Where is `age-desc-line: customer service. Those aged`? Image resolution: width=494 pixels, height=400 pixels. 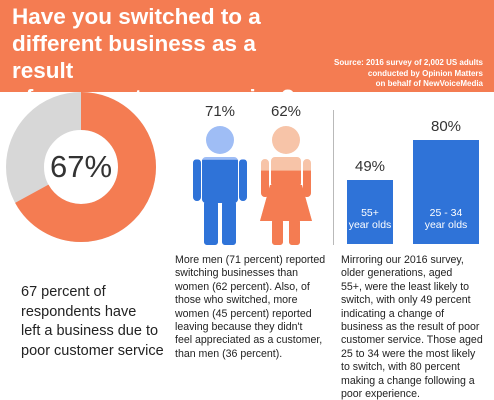
age-desc-line: customer service. Those aged is located at coordinates (412, 340).